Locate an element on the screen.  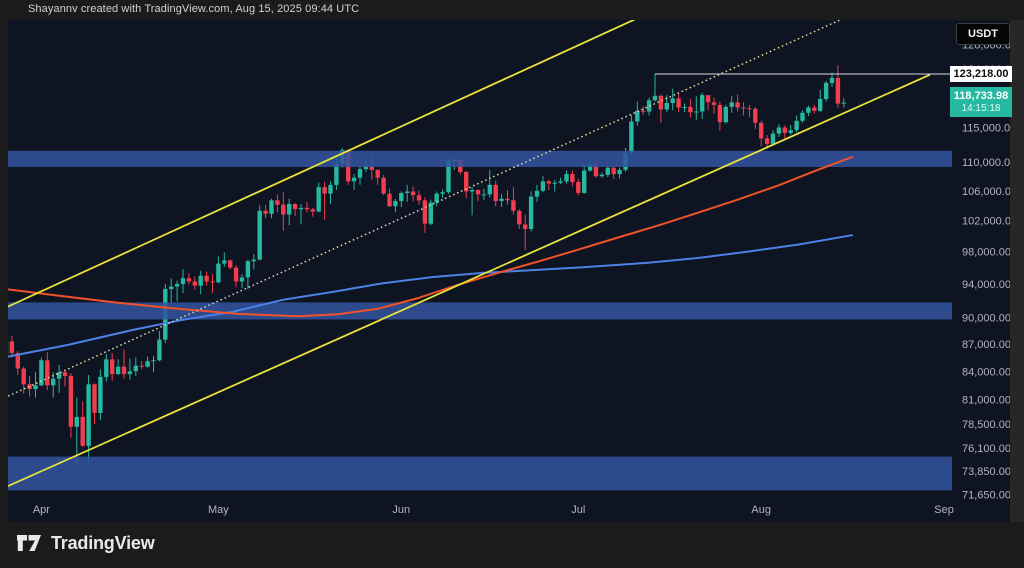
tradingview-logo-text: TradingView is located at coordinates (103, 542).